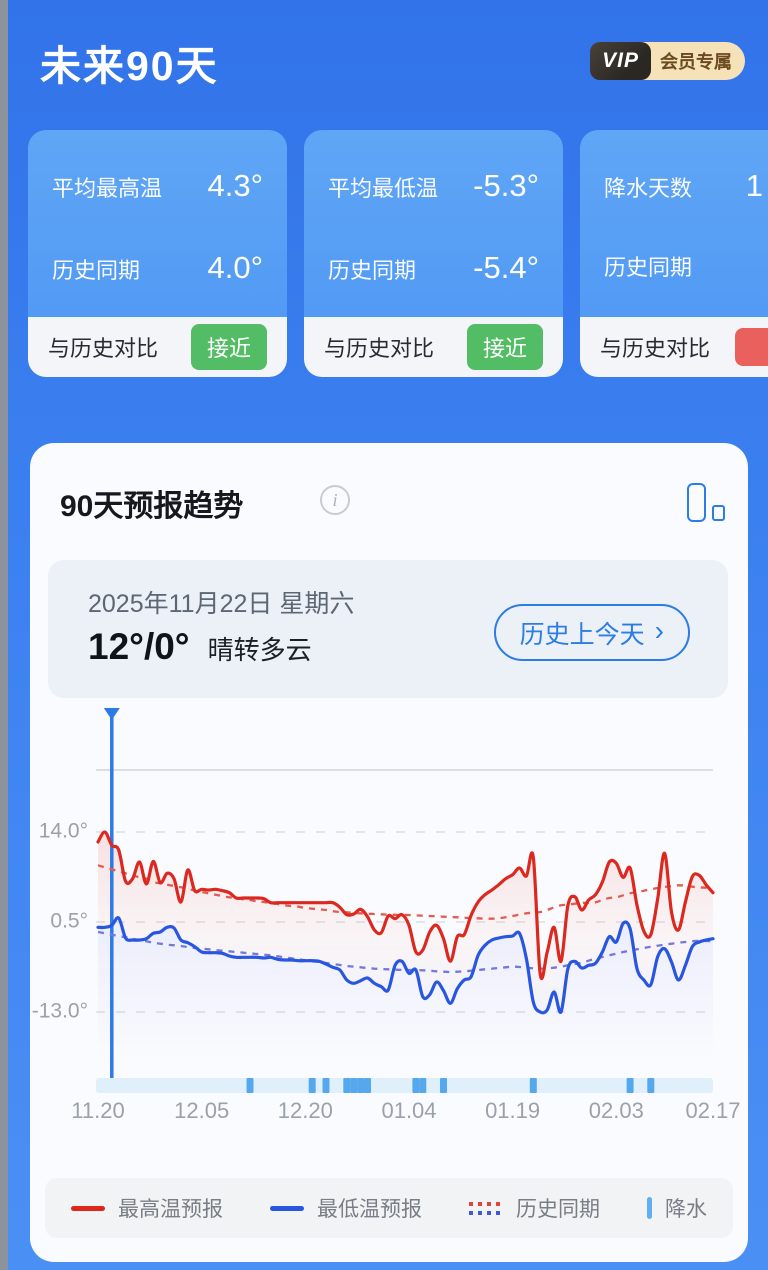 The width and height of the screenshot is (768, 1270). I want to click on selected-temps: 12°/0°, so click(139, 646).